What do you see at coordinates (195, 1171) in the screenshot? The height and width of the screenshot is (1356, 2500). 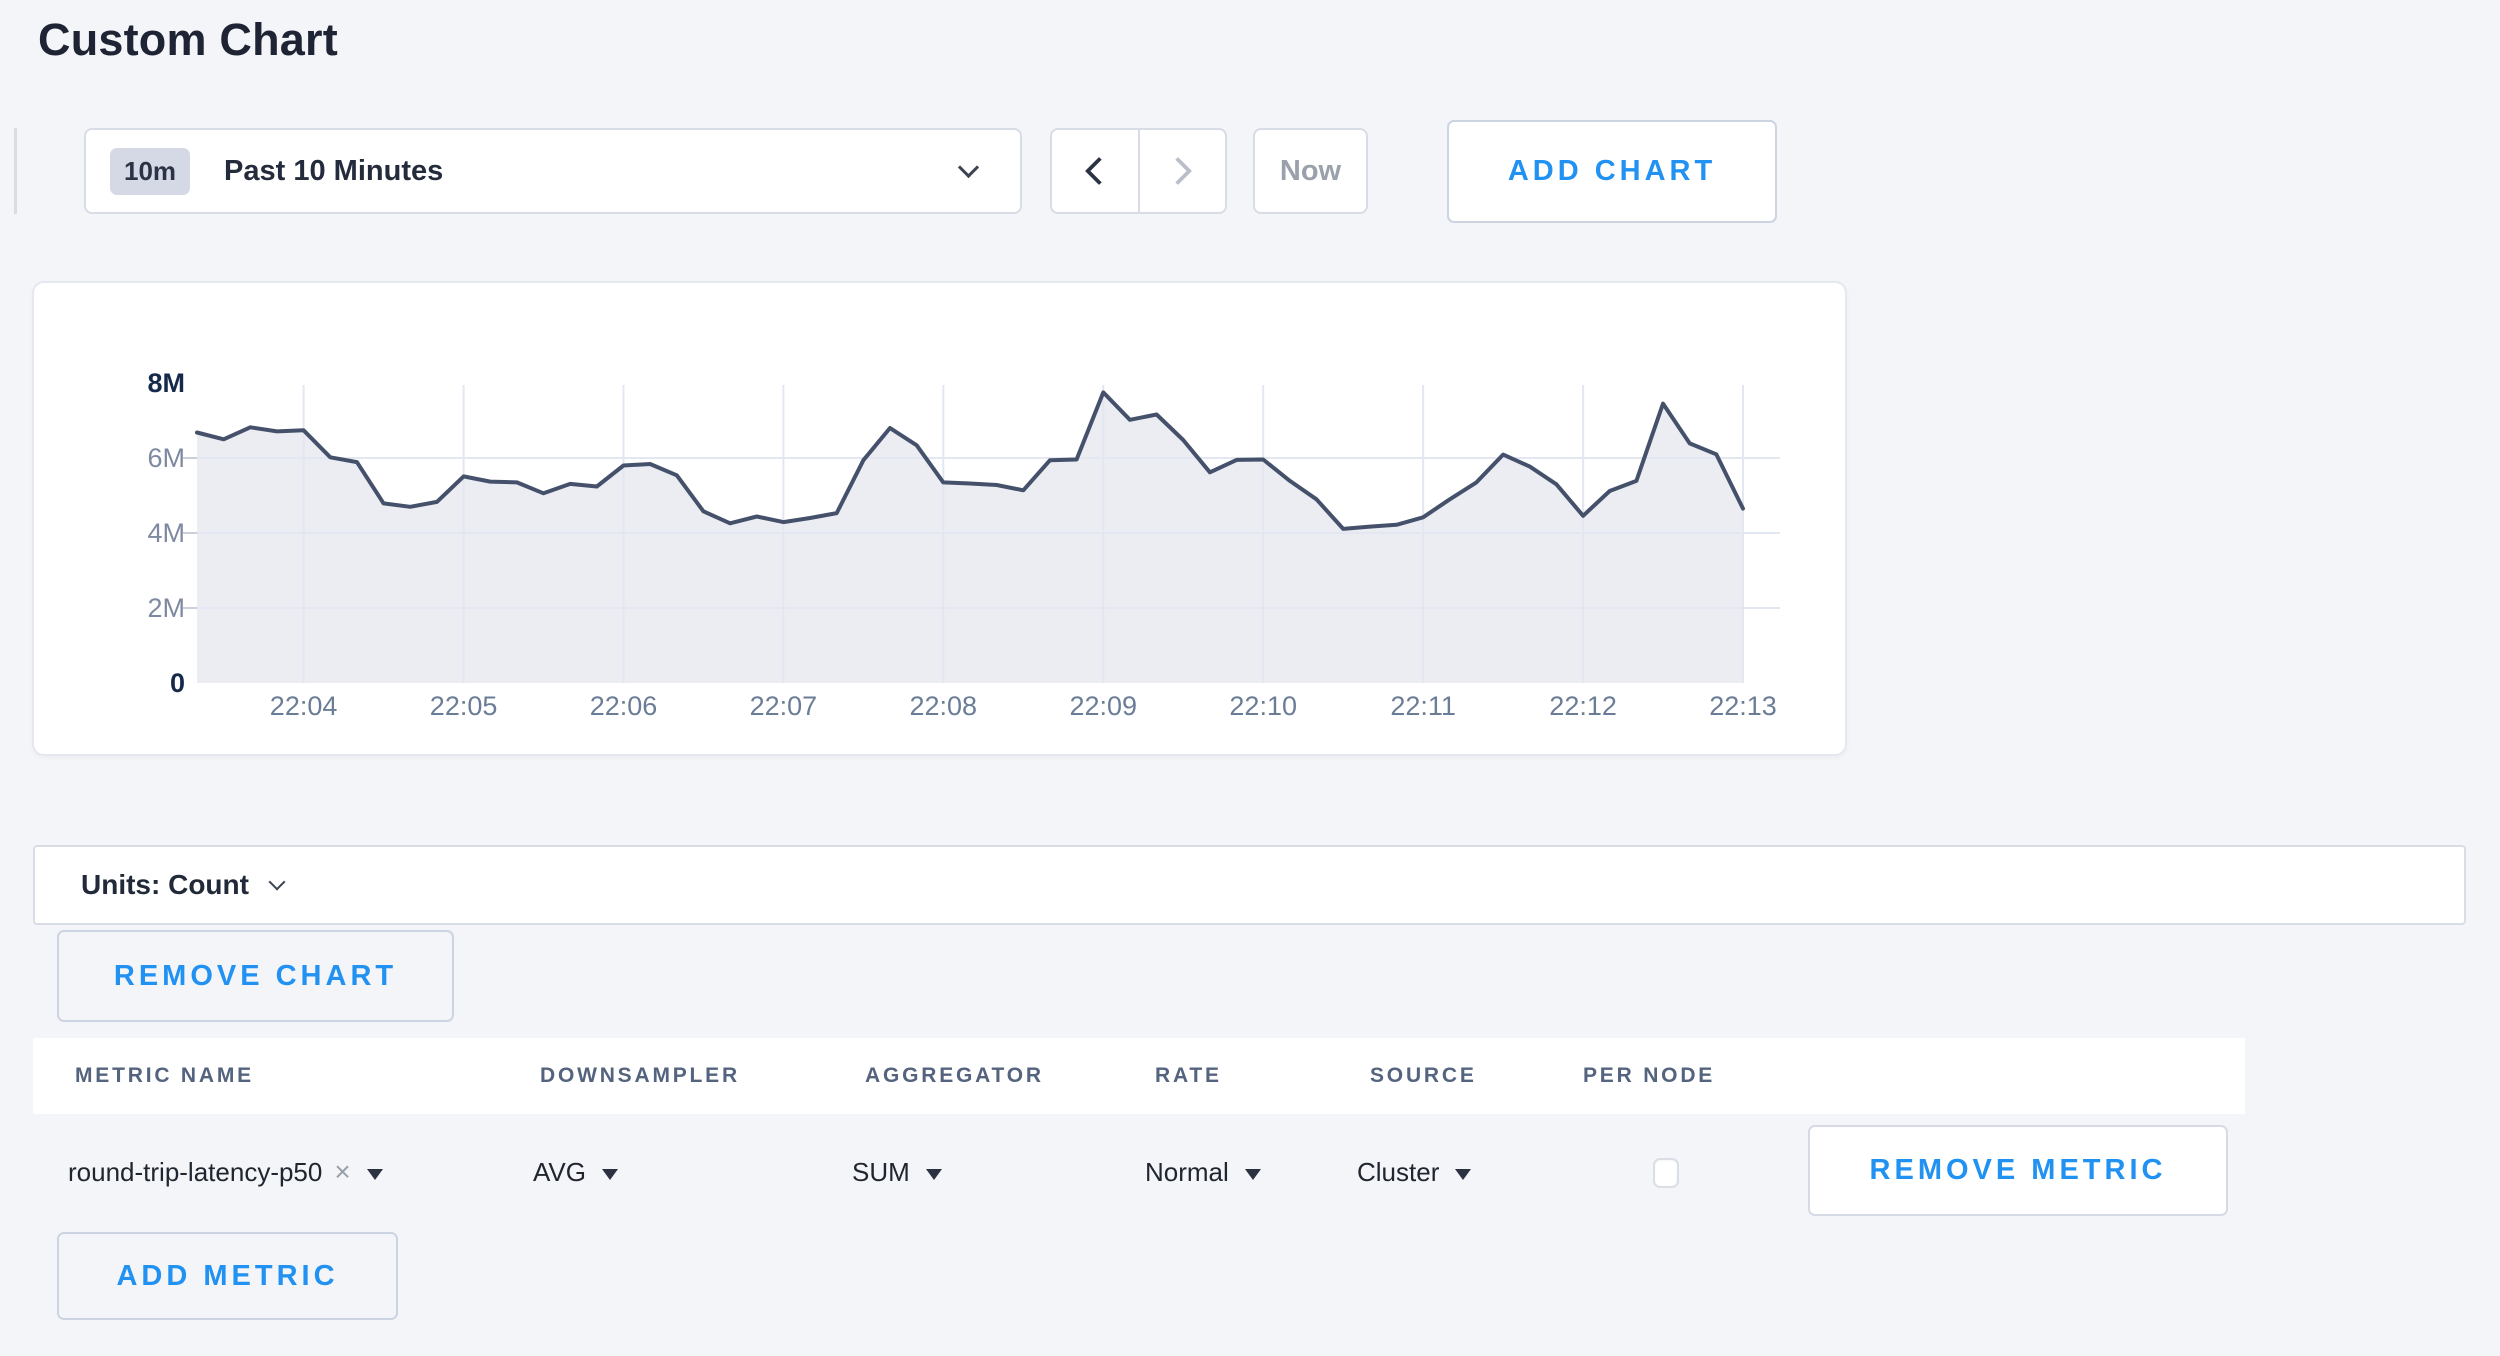 I see `metric-name-value: round-trip-latency-p50` at bounding box center [195, 1171].